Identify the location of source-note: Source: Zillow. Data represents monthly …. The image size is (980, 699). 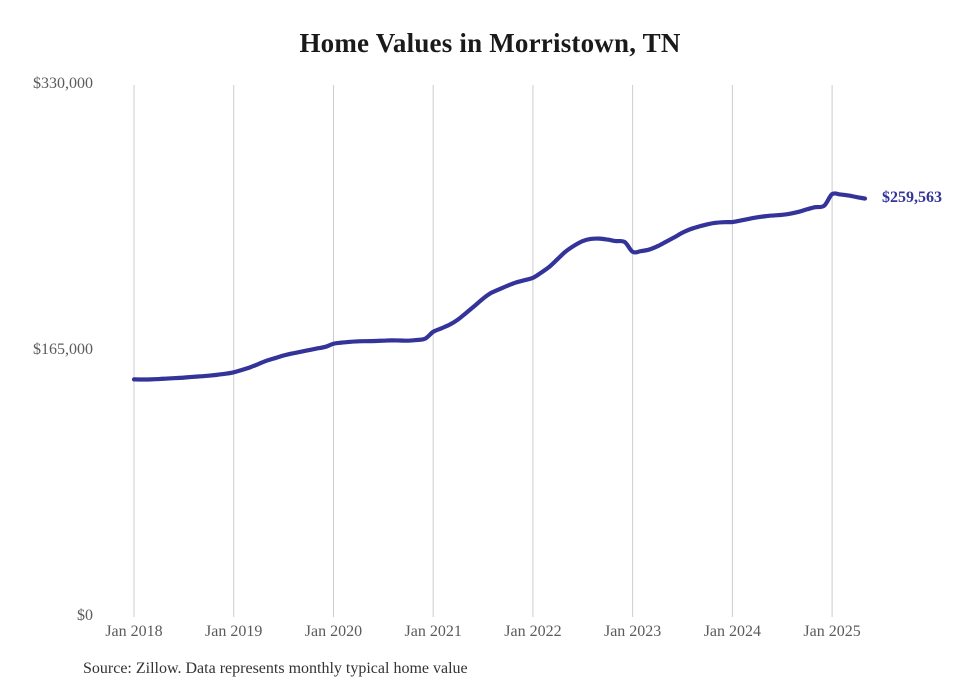
(275, 668).